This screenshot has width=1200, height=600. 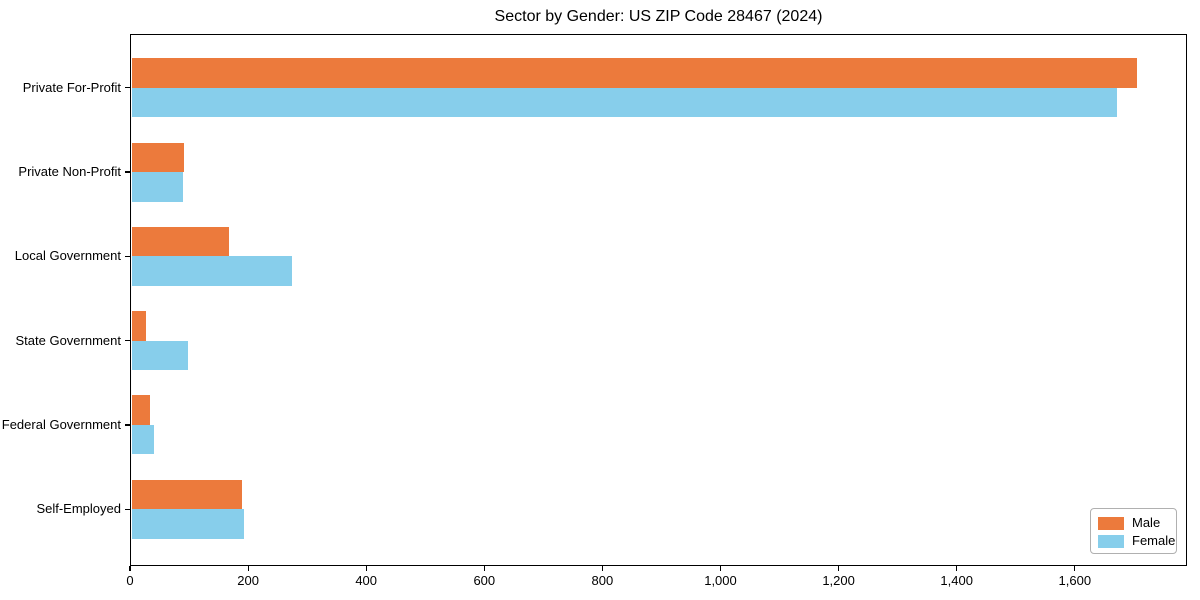 I want to click on legend-item-female: Female, so click(x=1137, y=541).